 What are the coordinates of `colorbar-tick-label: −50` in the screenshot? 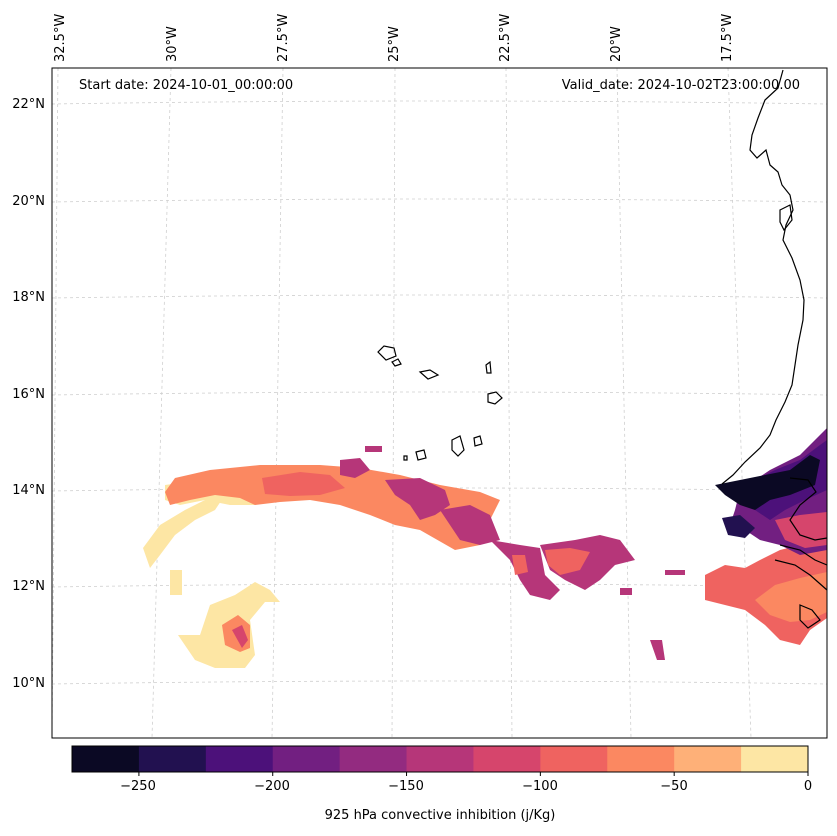 It's located at (674, 786).